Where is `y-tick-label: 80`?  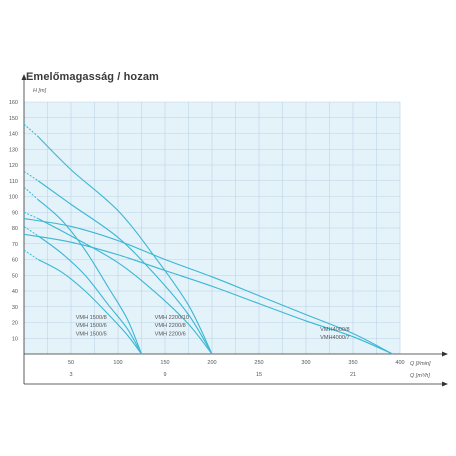
y-tick-label: 80 is located at coordinates (15, 229).